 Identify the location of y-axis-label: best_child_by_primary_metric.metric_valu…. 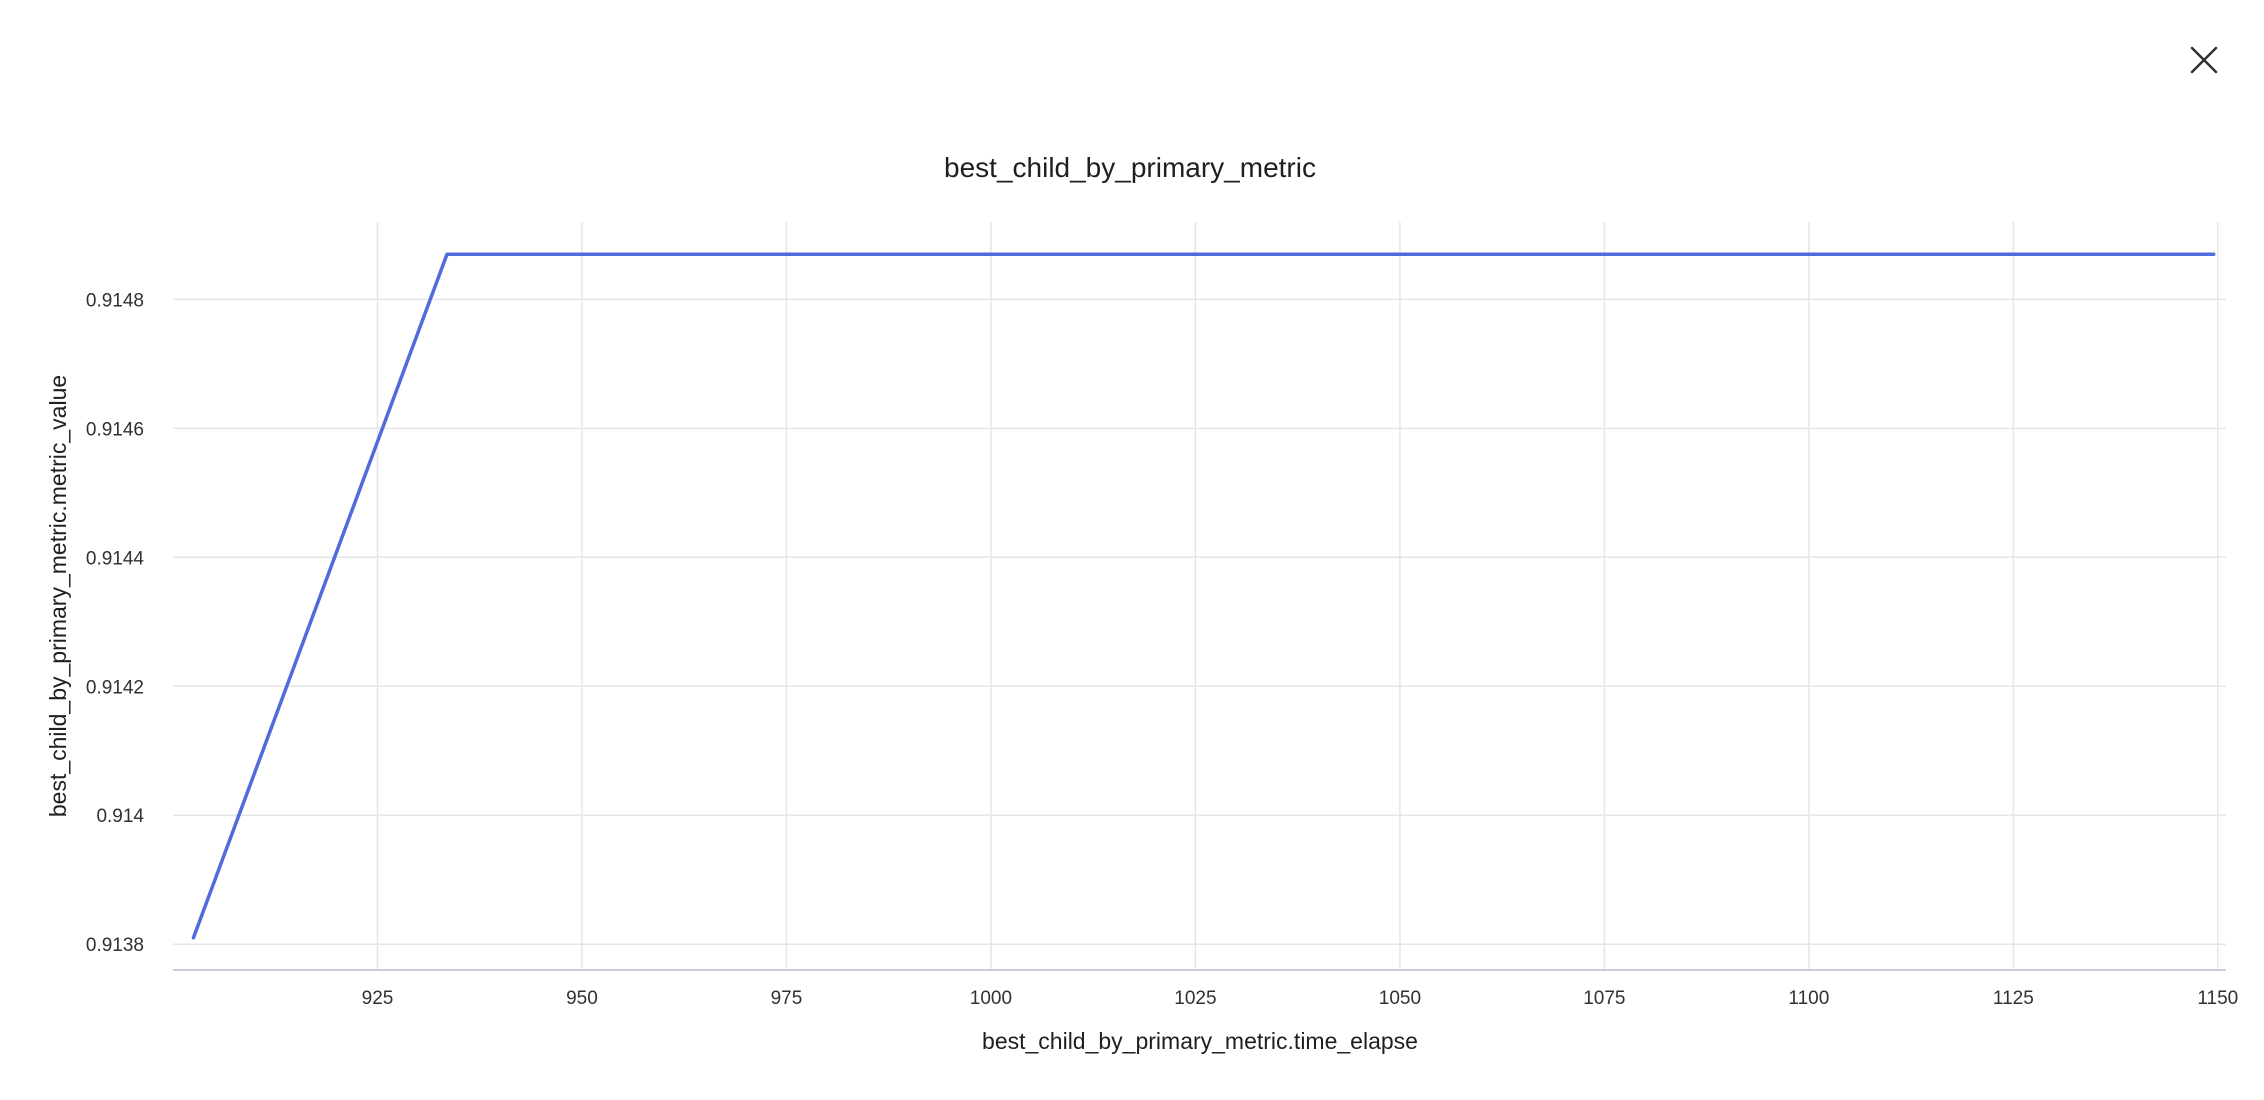
(58, 596).